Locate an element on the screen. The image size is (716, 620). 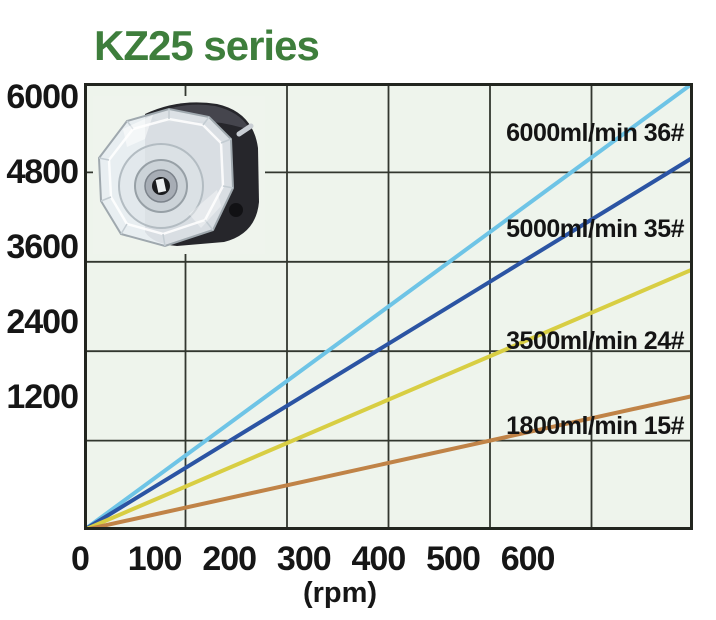
x-tick-label: 300 is located at coordinates (304, 559).